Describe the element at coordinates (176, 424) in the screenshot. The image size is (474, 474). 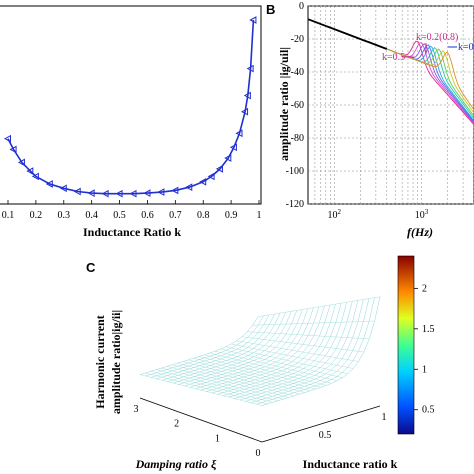
I see `panel-c-damping-tick-label: 2` at that location.